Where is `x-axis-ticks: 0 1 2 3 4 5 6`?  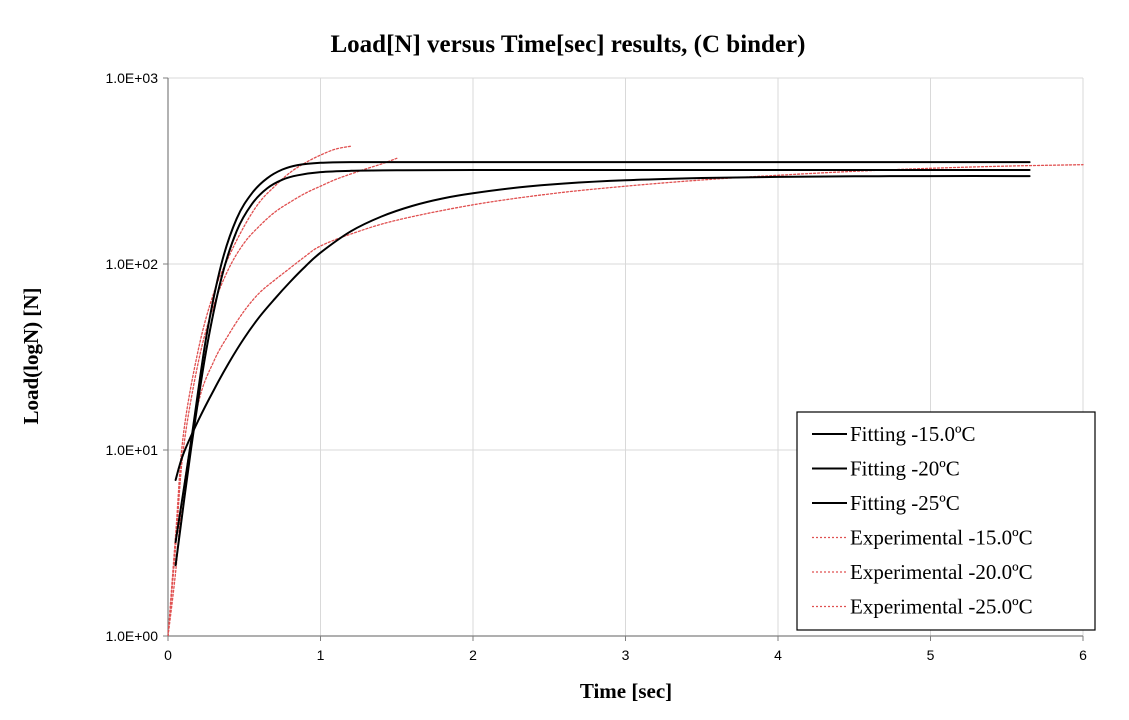
x-axis-ticks: 0 1 2 3 4 5 6 is located at coordinates (625, 649).